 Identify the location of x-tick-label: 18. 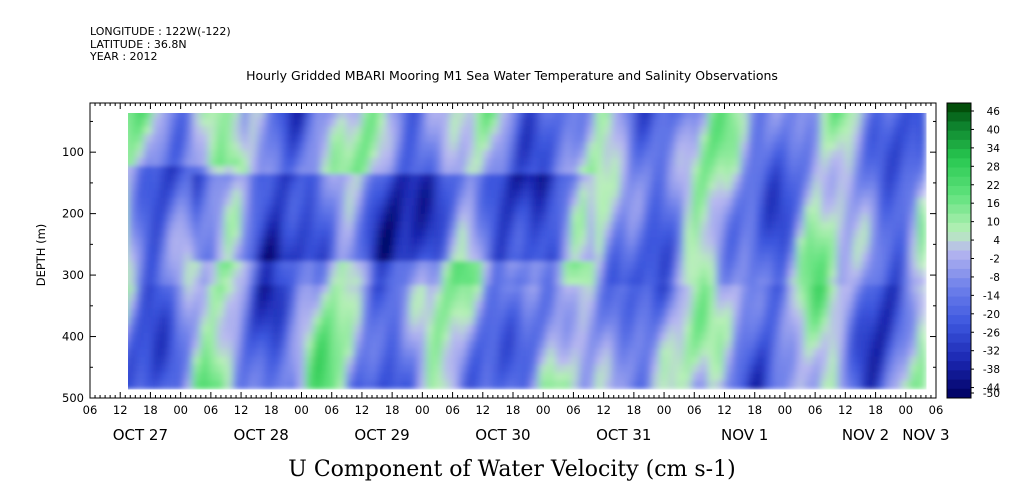
(392, 410).